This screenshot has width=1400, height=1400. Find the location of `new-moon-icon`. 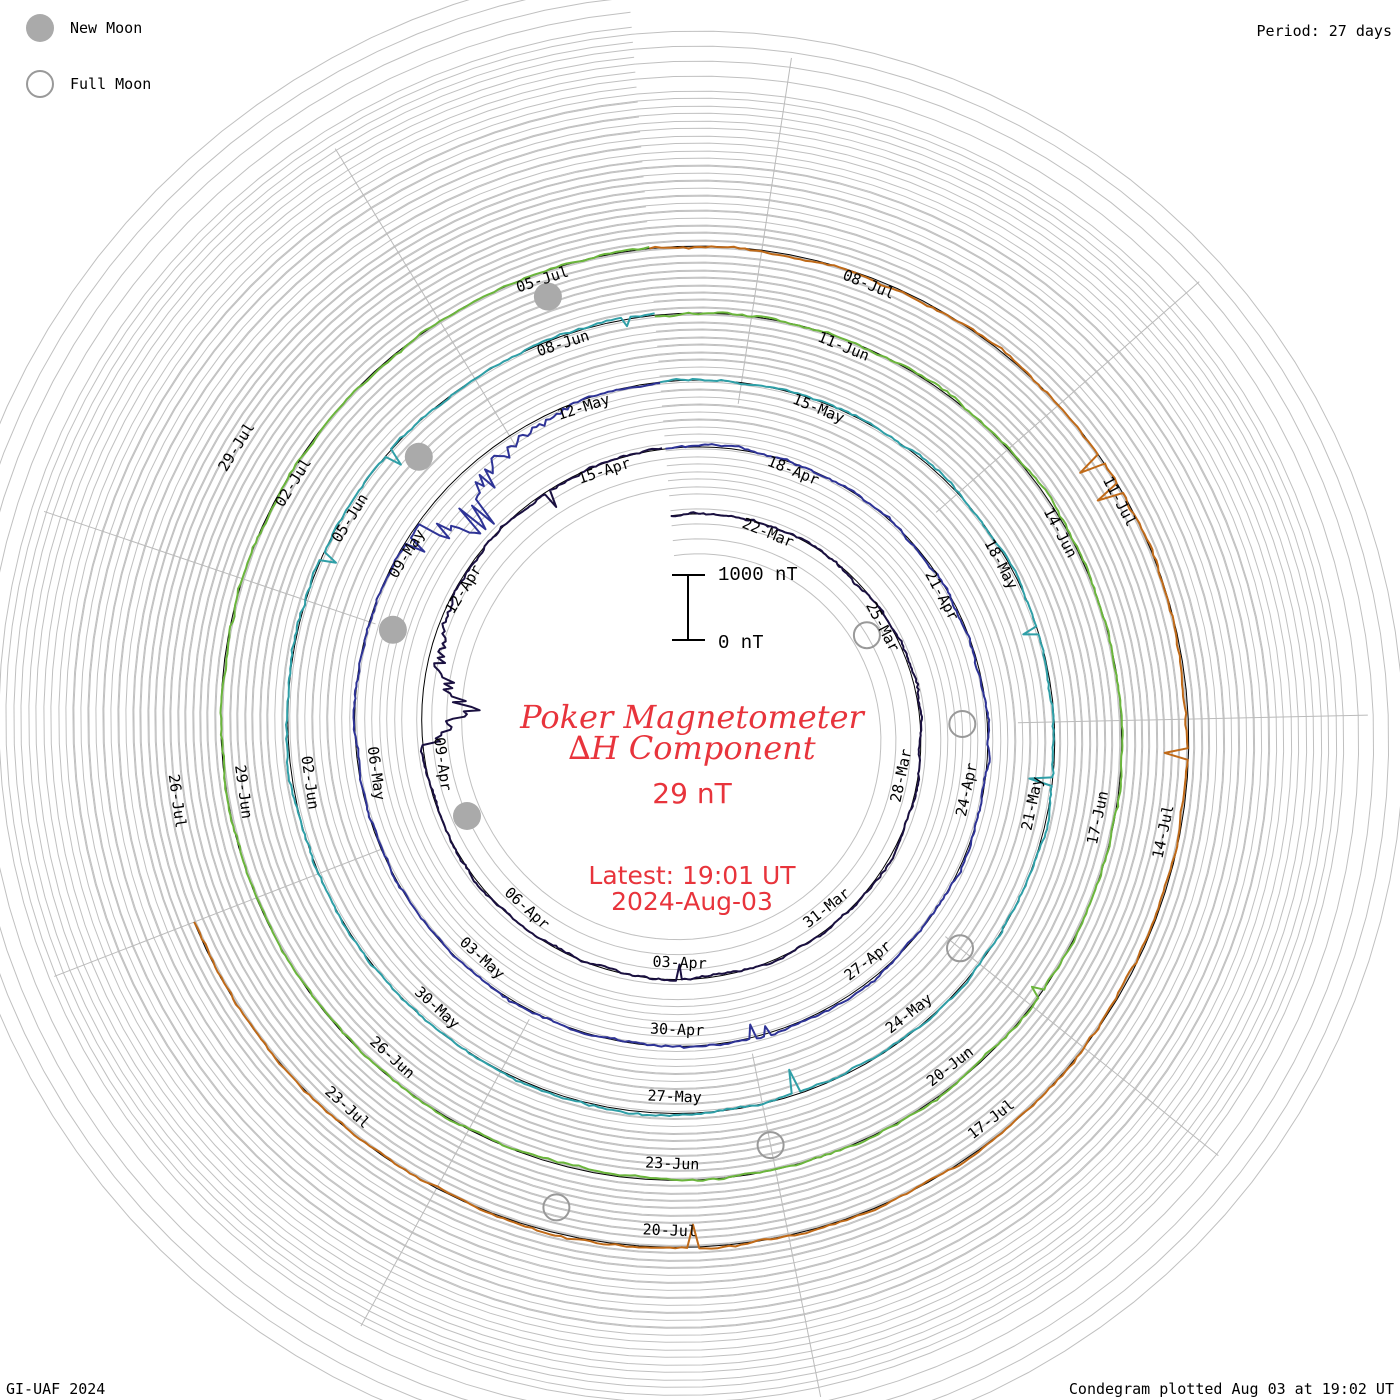

new-moon-icon is located at coordinates (40, 28).